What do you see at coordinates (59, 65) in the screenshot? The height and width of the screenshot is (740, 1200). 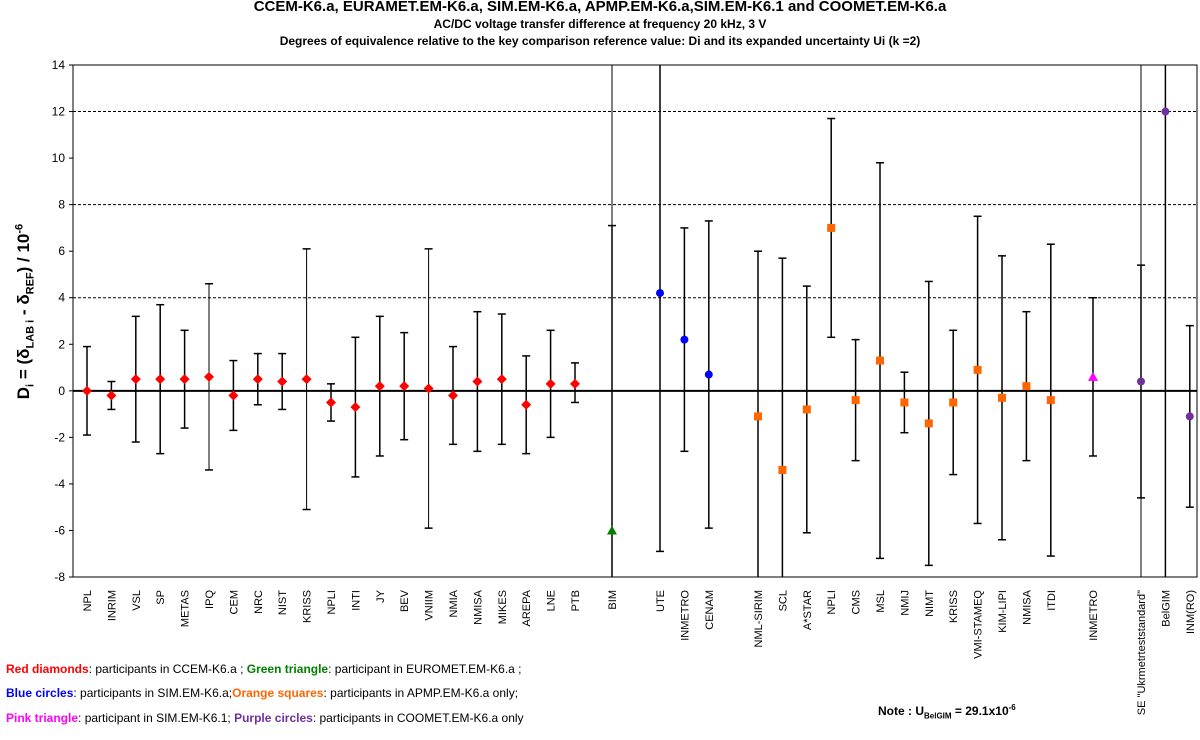 I see `y-tick-label: 14` at bounding box center [59, 65].